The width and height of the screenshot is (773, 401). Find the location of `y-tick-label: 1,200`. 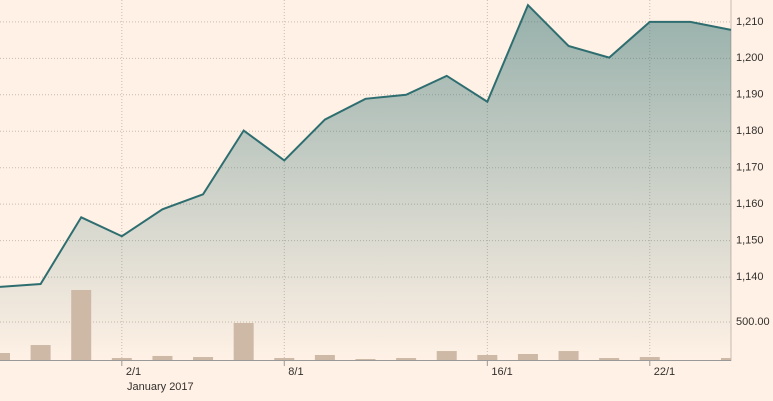

y-tick-label: 1,200 is located at coordinates (750, 58).